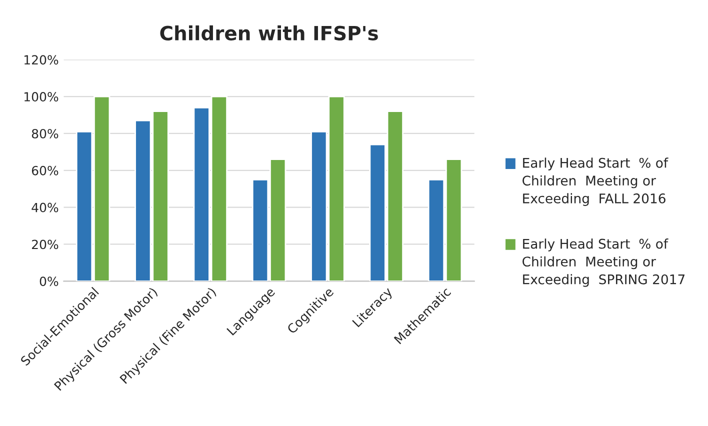 The image size is (708, 426). I want to click on legend-label: Early Head Start % of Children Meeting or Exceeding FALL 2016, so click(595, 182).